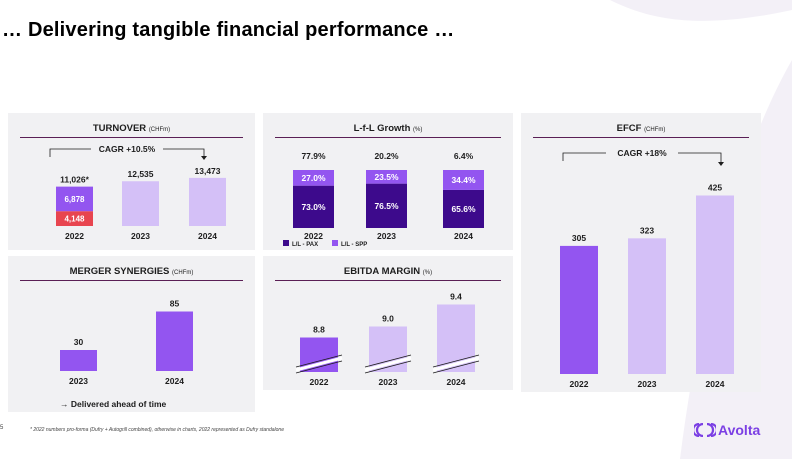  I want to click on panel-ebitda-margin: EBITDA MARGIN (%) 8.8 2022 9.0 2023 9.4 2024, so click(388, 323).